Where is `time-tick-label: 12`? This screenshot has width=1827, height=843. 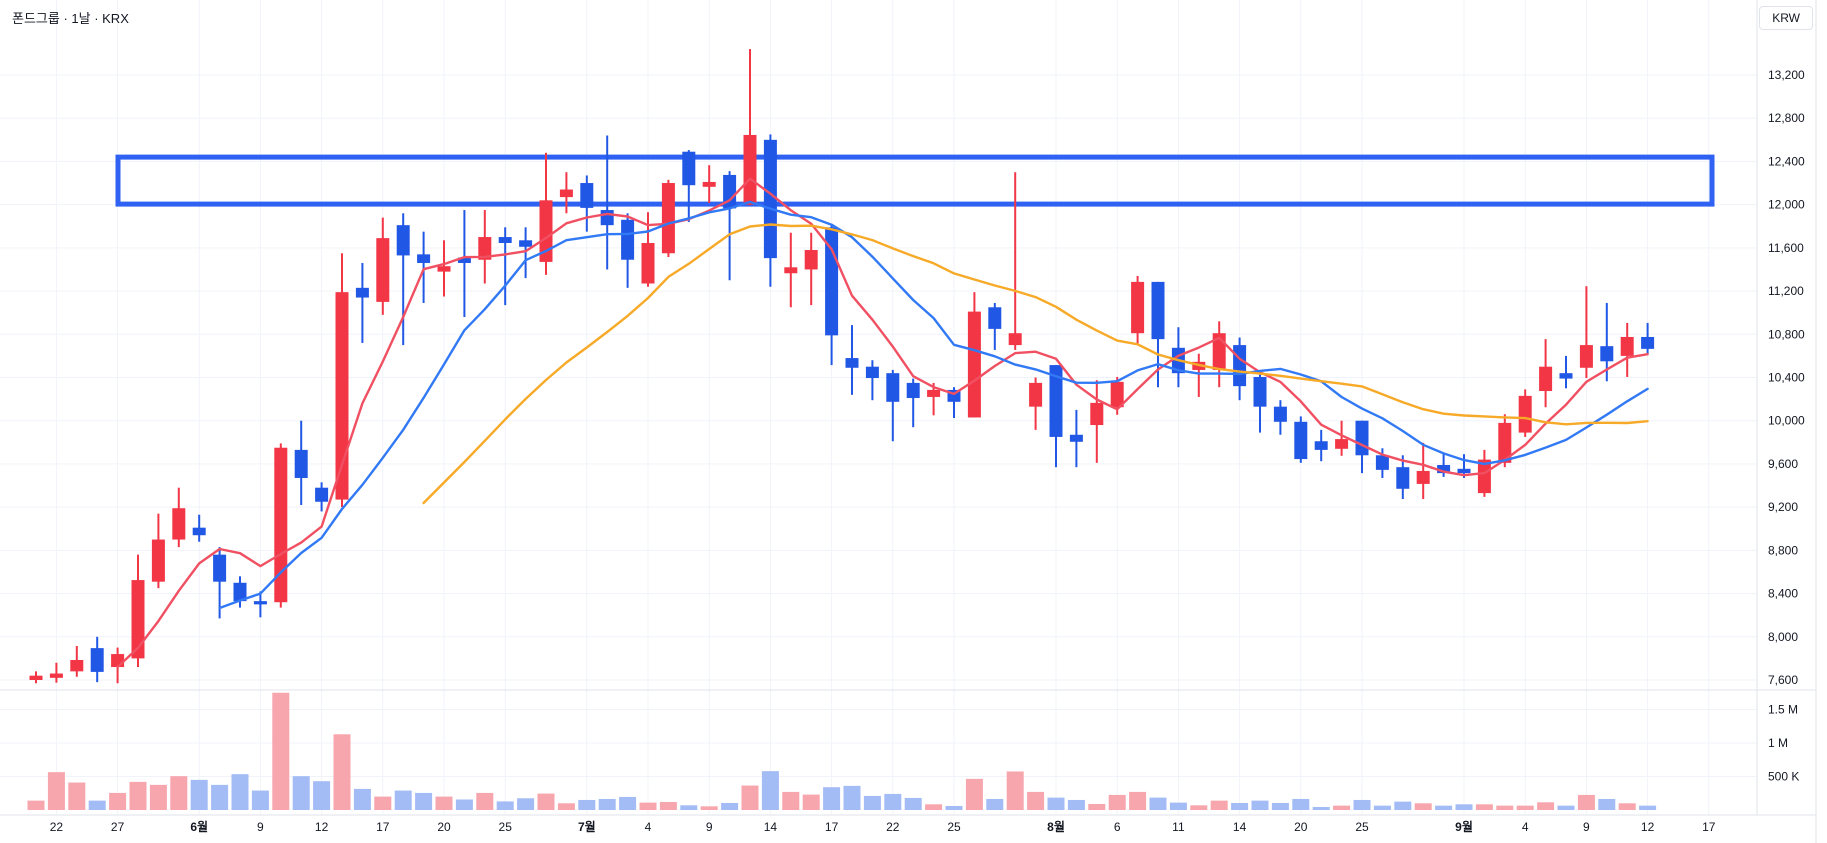
time-tick-label: 12 is located at coordinates (1648, 827).